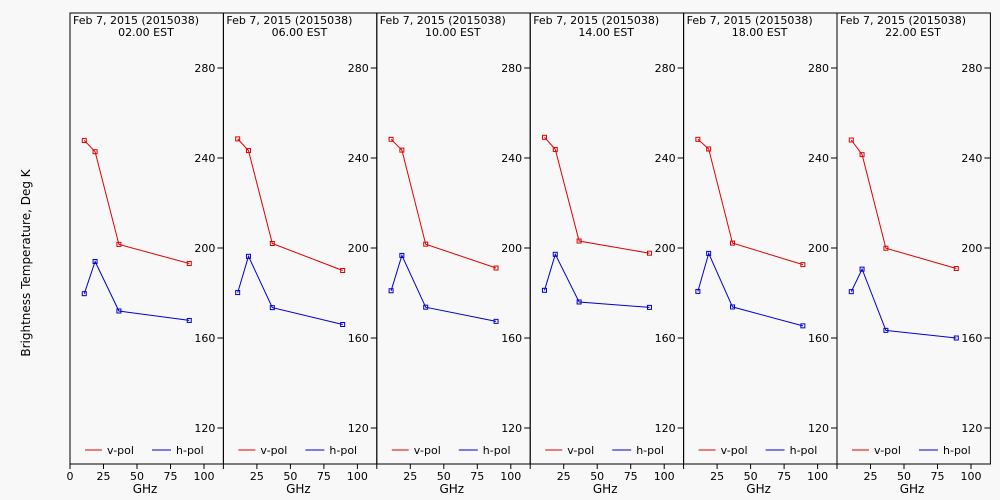 Image resolution: width=1000 pixels, height=500 pixels. I want to click on panel-time: 14.00 EST, so click(606, 32).